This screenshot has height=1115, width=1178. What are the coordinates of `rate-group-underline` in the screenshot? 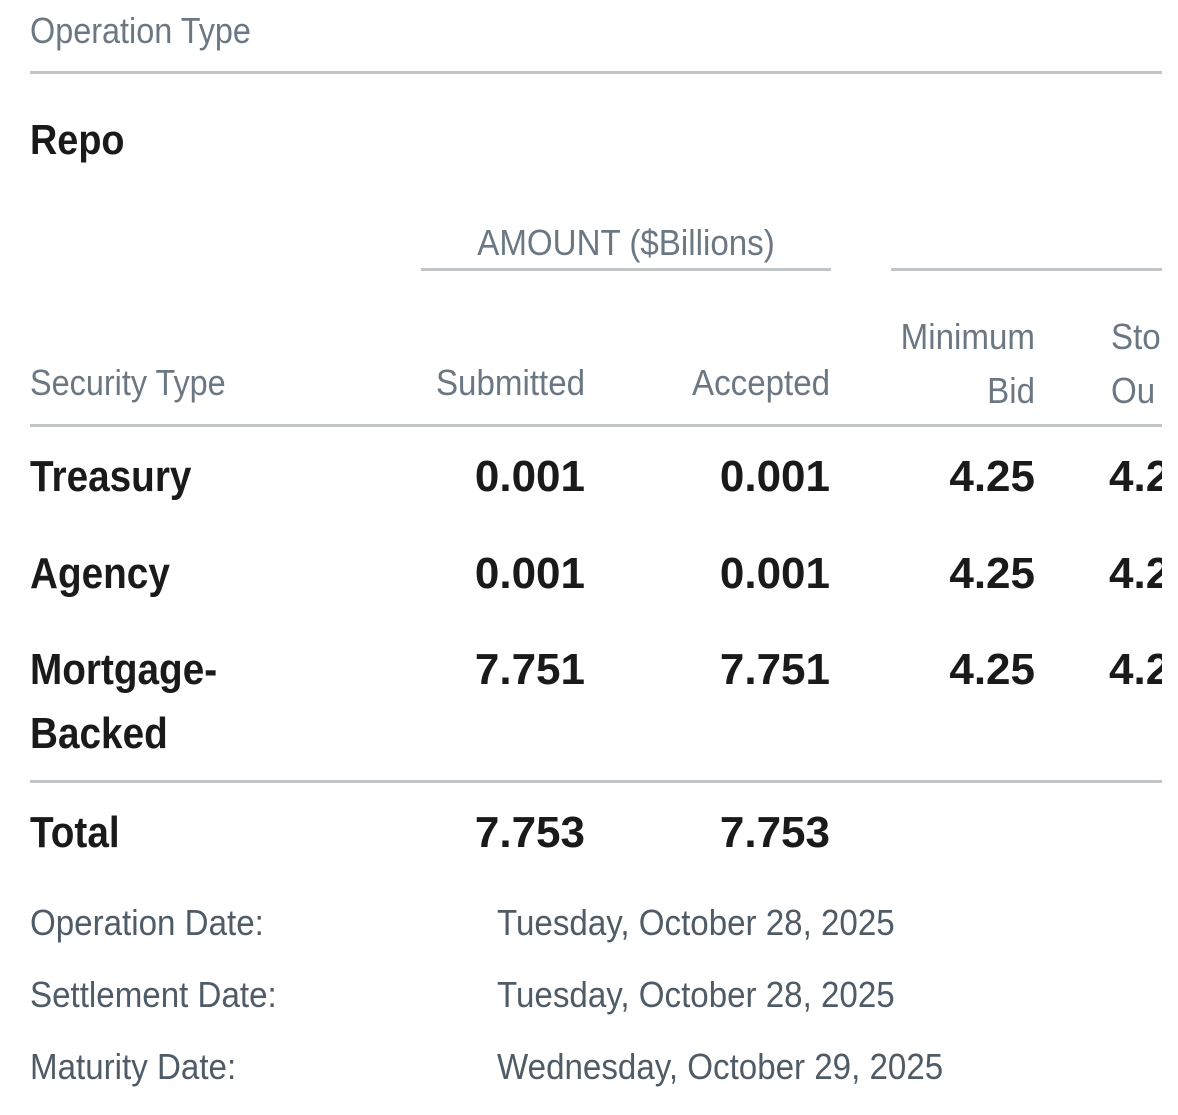 It's located at (1026, 269).